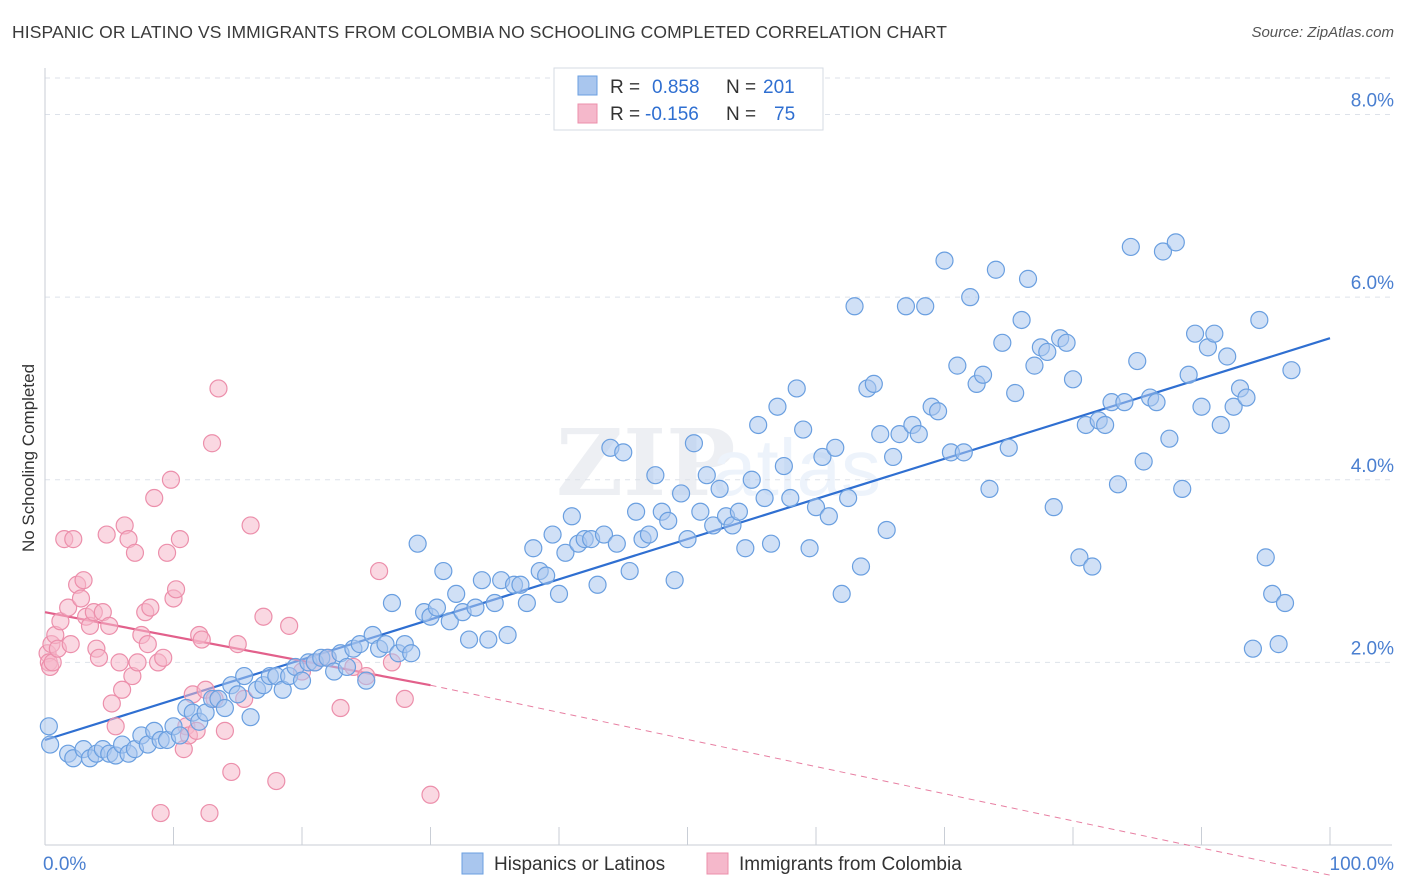 The image size is (1406, 892). I want to click on legend-n-label-blue: N =, so click(741, 87).